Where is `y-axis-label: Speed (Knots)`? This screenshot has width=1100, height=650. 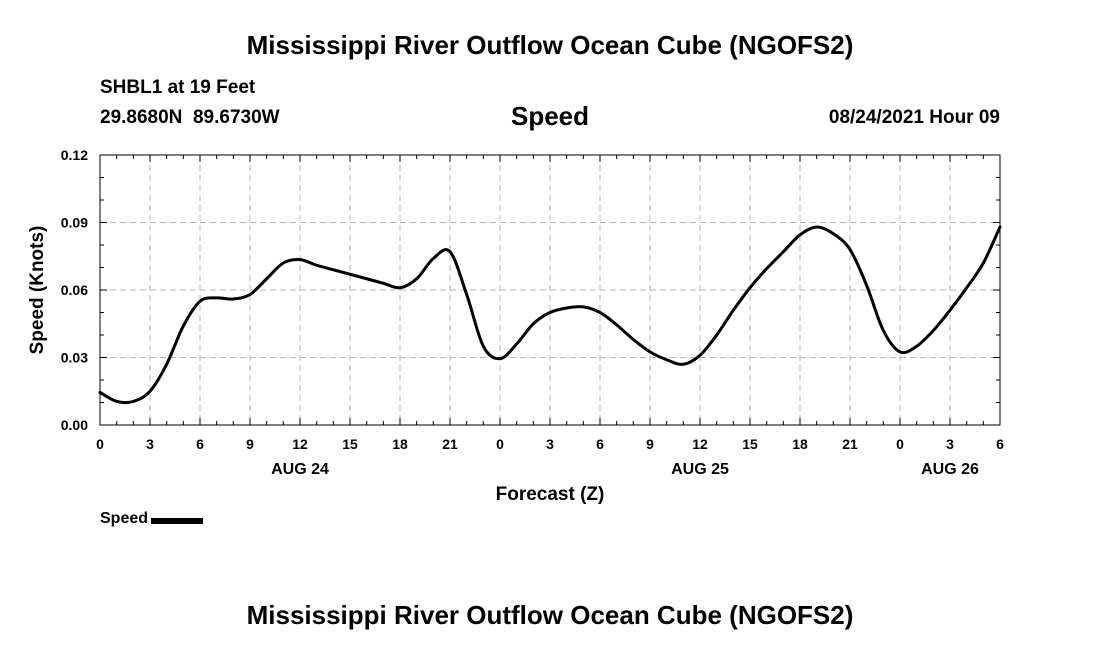 y-axis-label: Speed (Knots) is located at coordinates (37, 290).